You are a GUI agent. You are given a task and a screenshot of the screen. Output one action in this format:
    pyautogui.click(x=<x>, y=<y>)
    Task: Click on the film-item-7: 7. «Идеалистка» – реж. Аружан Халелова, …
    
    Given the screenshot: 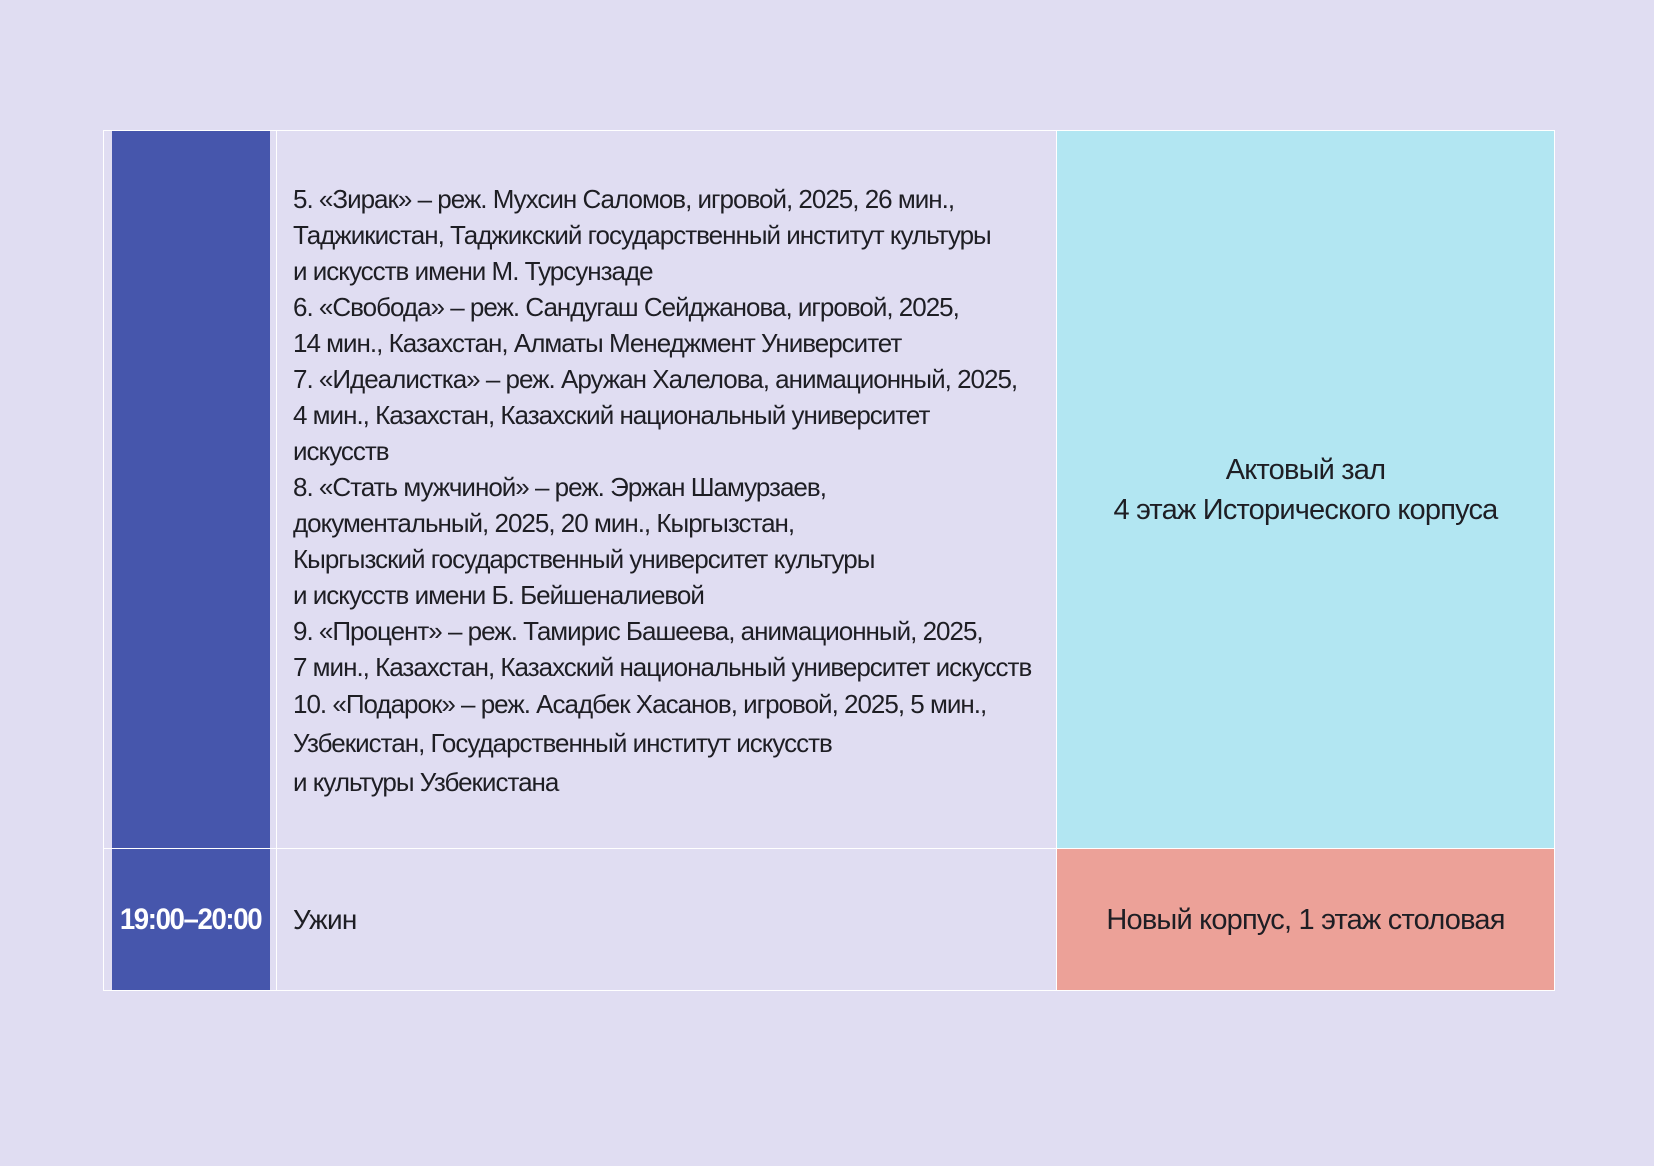 What is the action you would take?
    pyautogui.click(x=655, y=414)
    